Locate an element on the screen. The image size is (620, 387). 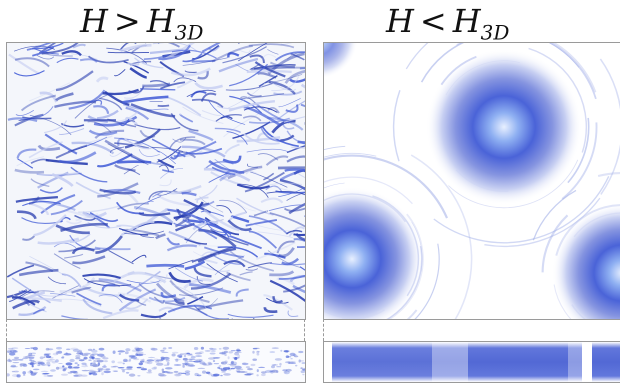
vortex-top-left-edge is located at coordinates (341, 61).